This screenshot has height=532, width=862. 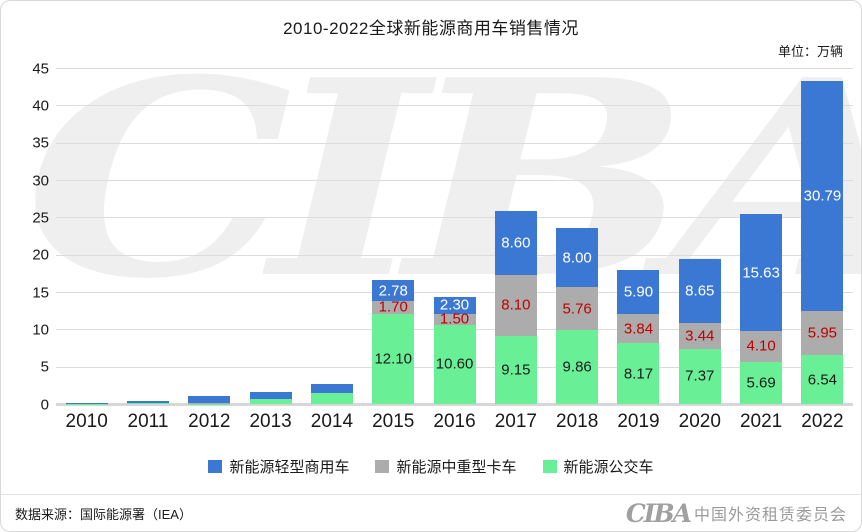 I want to click on bar-column-2010, so click(x=86, y=403).